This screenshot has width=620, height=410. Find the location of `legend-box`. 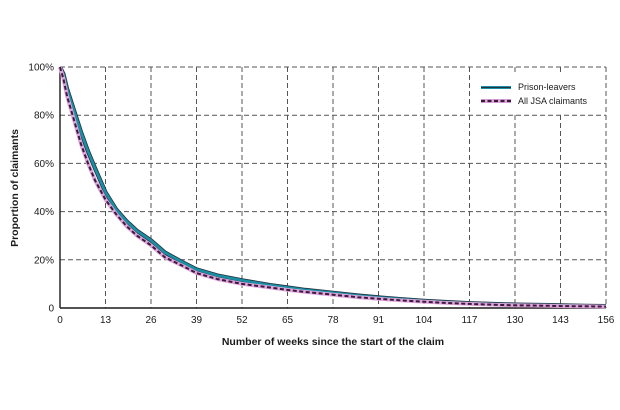

legend-box is located at coordinates (539, 93).